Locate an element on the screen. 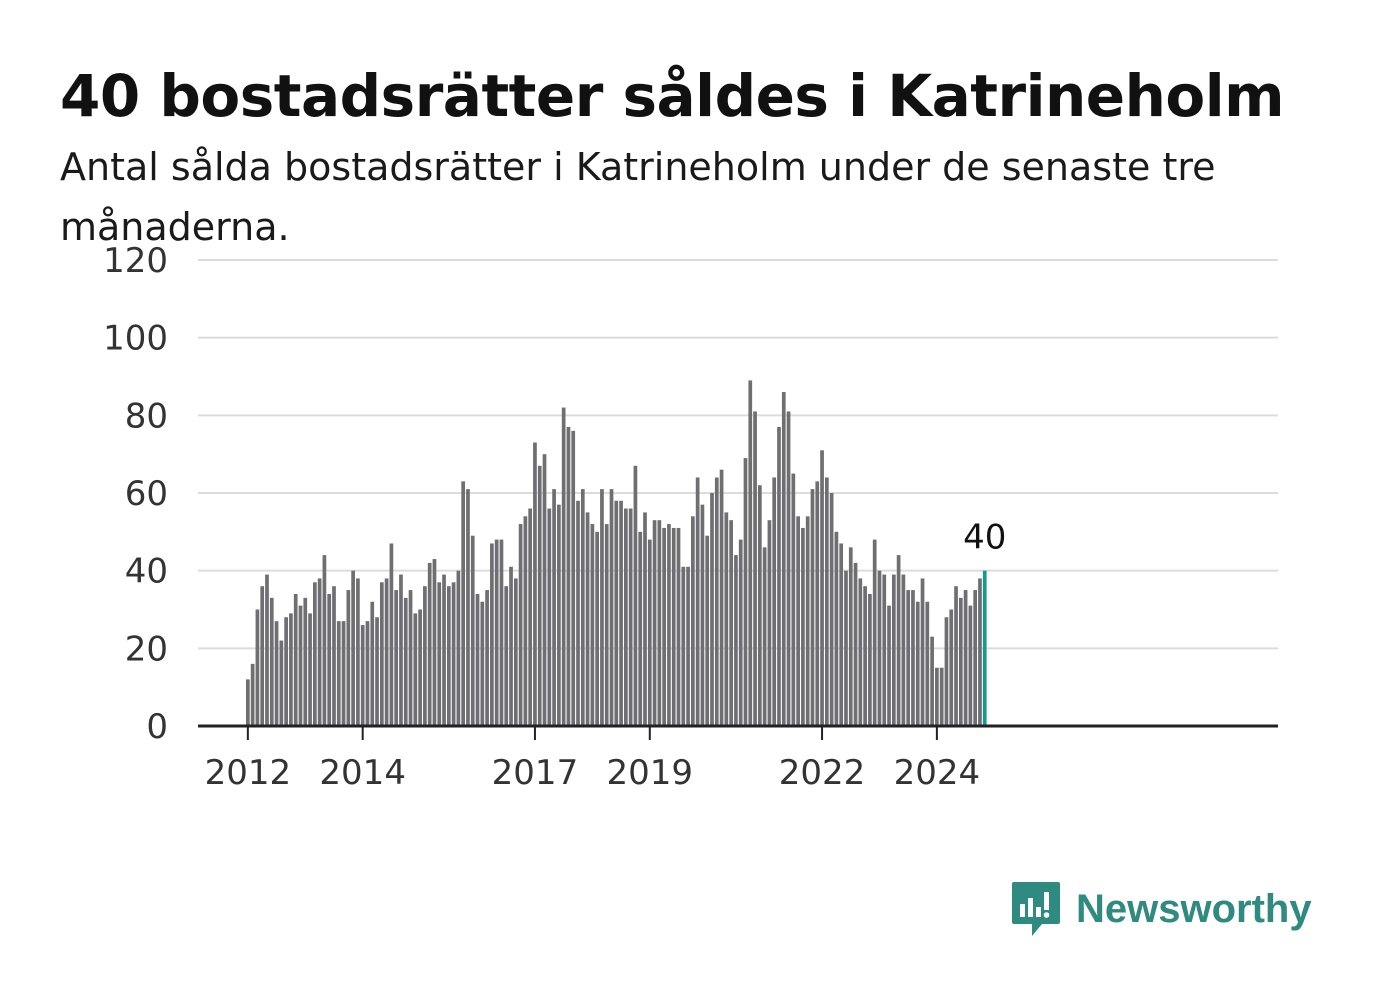  y-tick-label: 80 is located at coordinates (146, 416).